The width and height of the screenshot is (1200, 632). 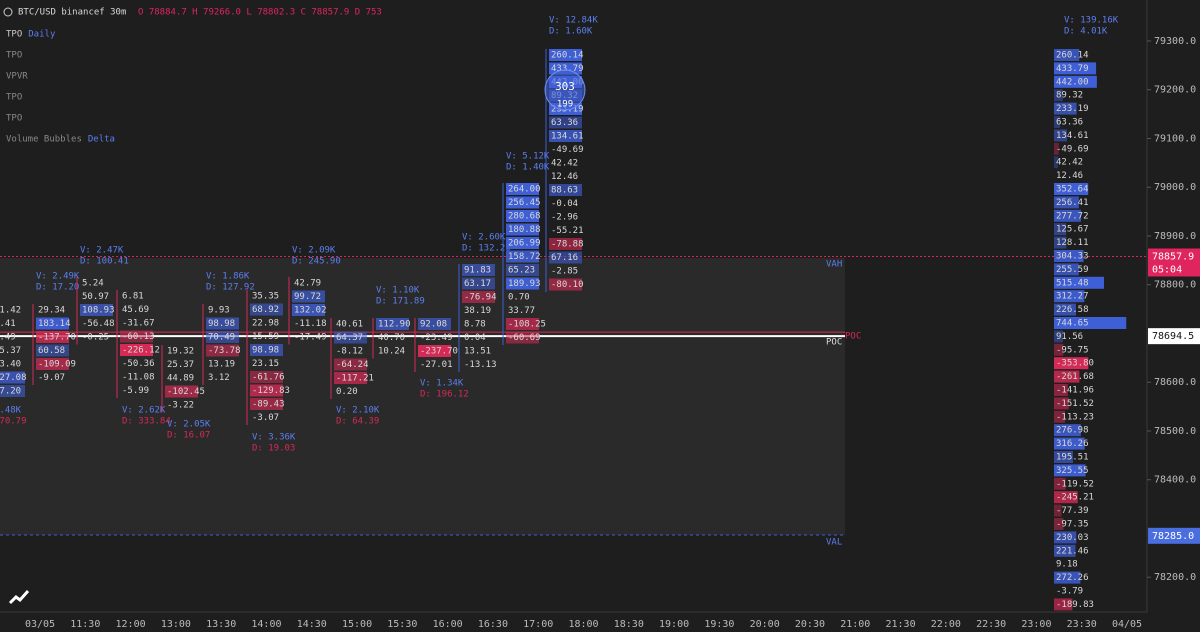 I want to click on cell-value: 433.79, so click(x=567, y=69).